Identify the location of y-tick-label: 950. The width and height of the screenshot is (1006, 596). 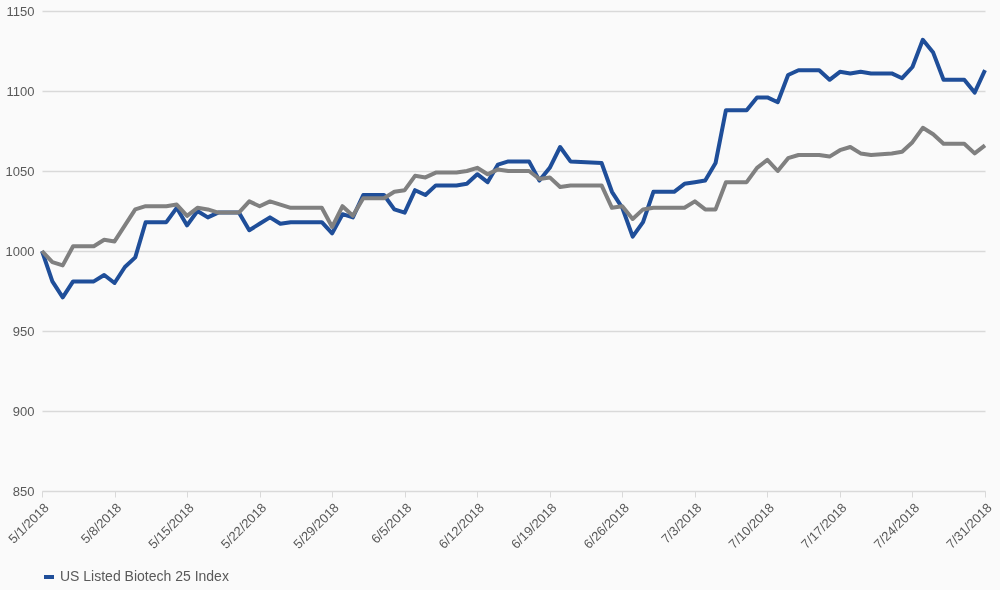
(23, 331).